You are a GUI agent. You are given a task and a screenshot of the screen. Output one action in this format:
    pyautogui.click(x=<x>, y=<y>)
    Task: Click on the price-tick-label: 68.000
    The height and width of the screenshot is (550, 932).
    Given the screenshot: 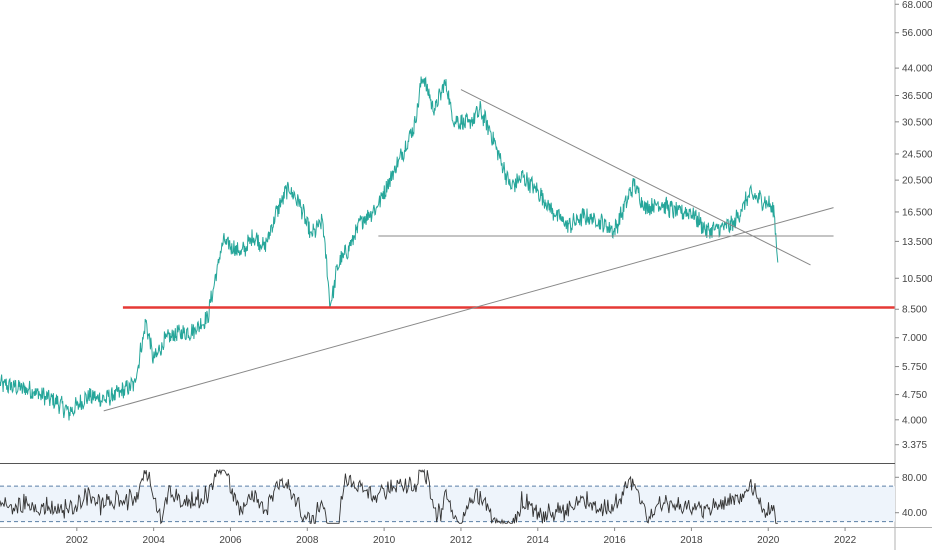 What is the action you would take?
    pyautogui.click(x=917, y=5)
    